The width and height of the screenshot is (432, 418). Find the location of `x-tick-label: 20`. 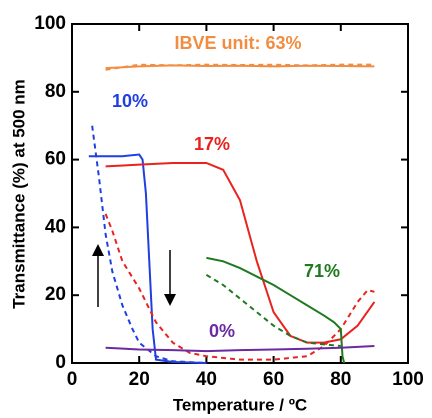

x-tick-label: 20 is located at coordinates (139, 379).